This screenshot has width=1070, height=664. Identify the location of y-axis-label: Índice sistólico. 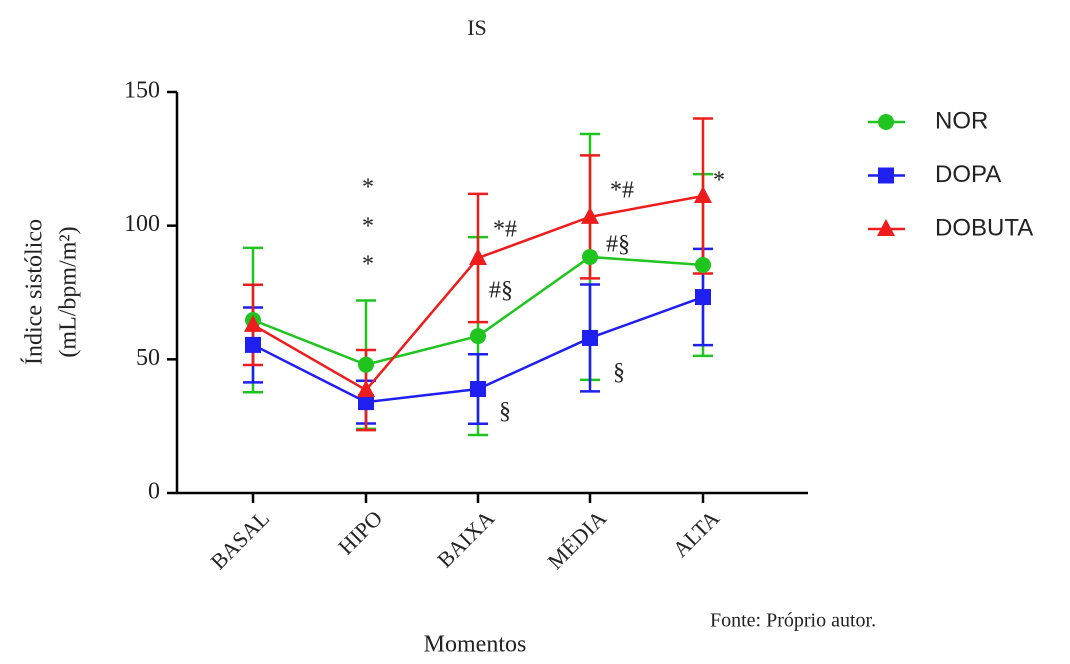
(35, 292).